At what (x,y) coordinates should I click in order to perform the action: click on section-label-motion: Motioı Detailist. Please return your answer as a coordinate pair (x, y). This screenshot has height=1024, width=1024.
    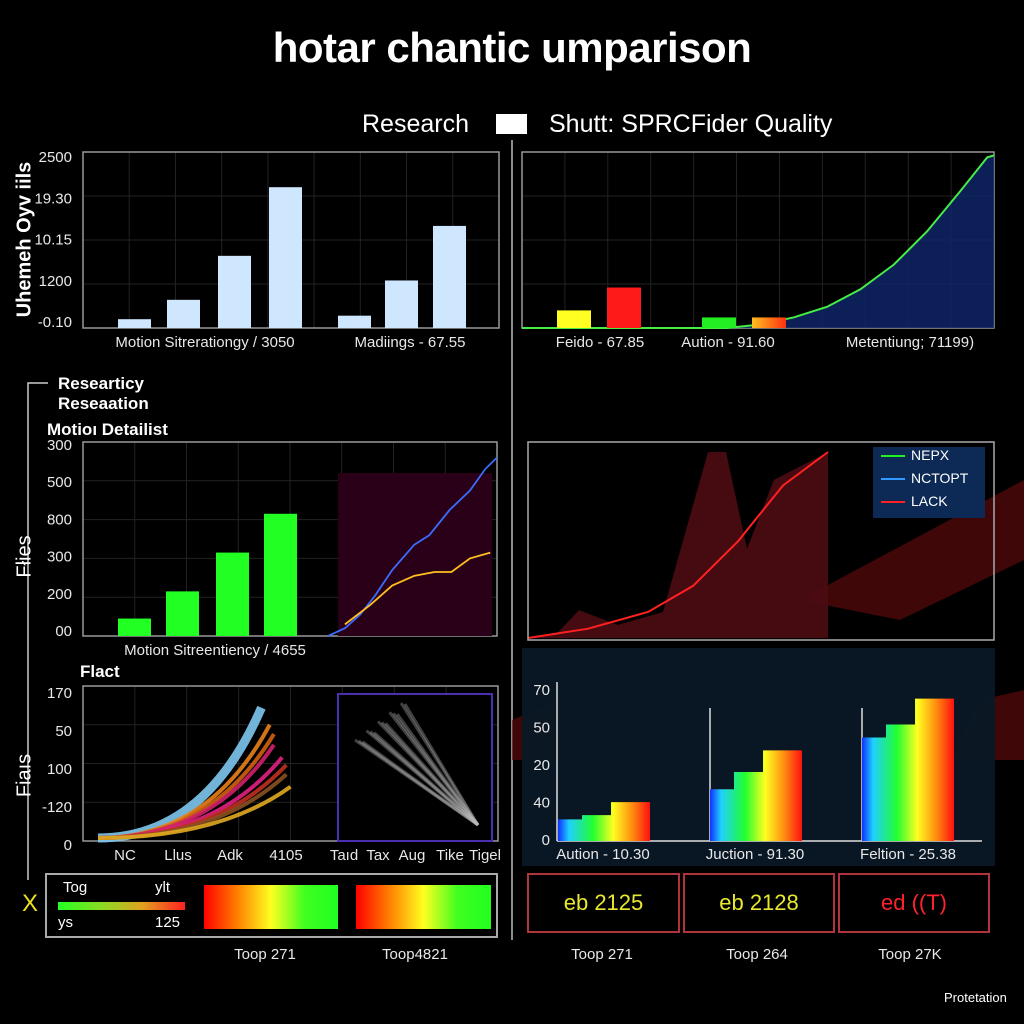
    Looking at the image, I should click on (107, 429).